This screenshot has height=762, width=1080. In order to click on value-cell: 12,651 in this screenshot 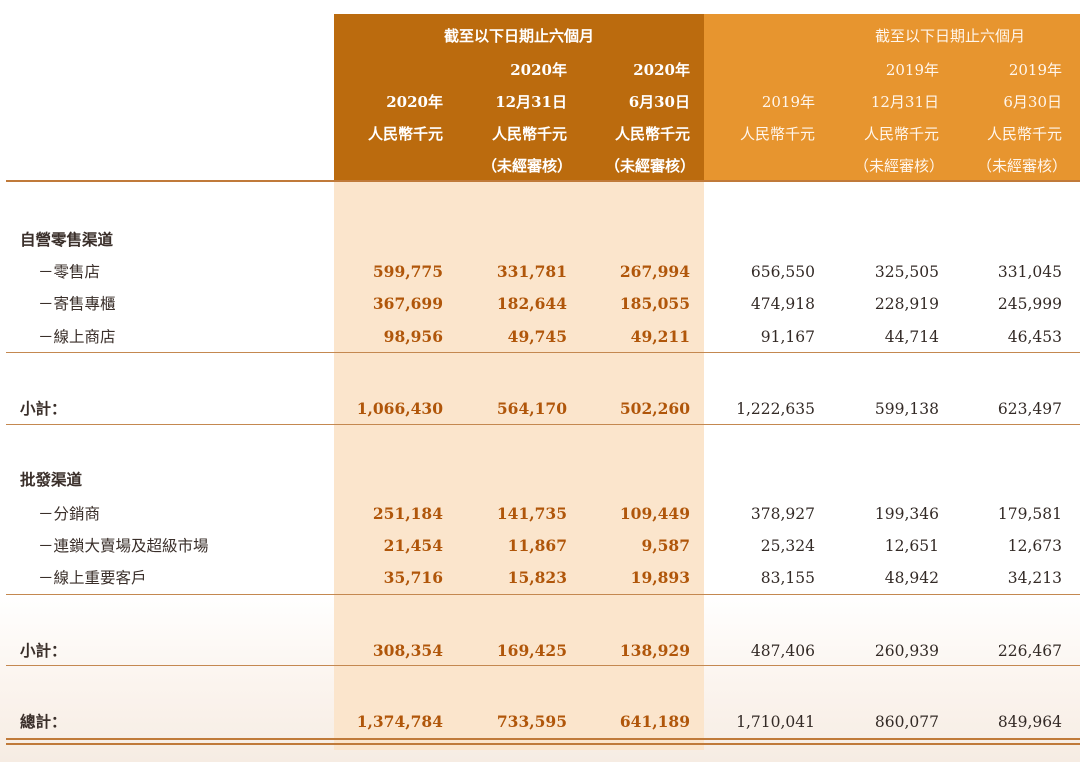, I will do `click(911, 546)`.